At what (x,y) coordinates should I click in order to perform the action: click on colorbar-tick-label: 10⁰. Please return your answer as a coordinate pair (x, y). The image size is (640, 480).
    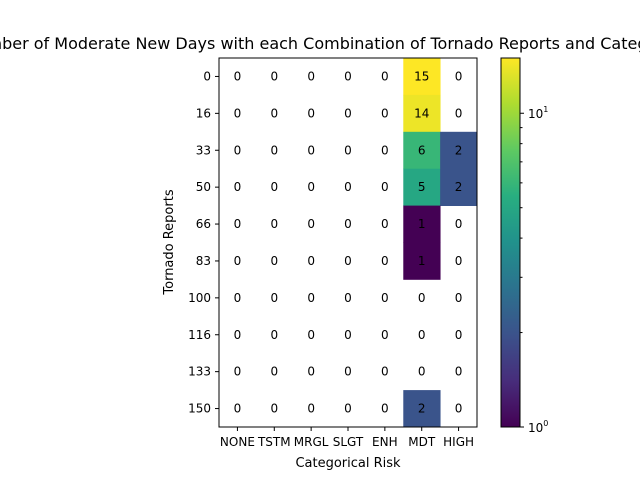
    Looking at the image, I should click on (538, 427).